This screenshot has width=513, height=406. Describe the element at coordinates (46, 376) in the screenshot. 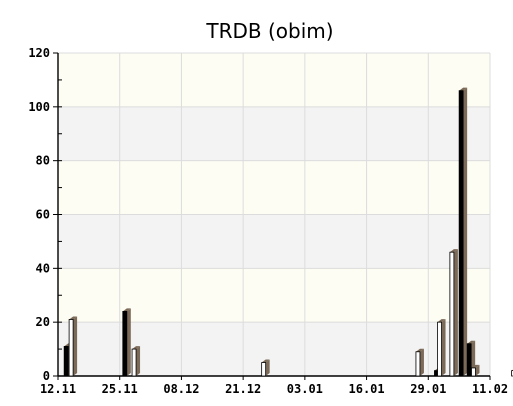

I see `y-tick-label: 0` at that location.